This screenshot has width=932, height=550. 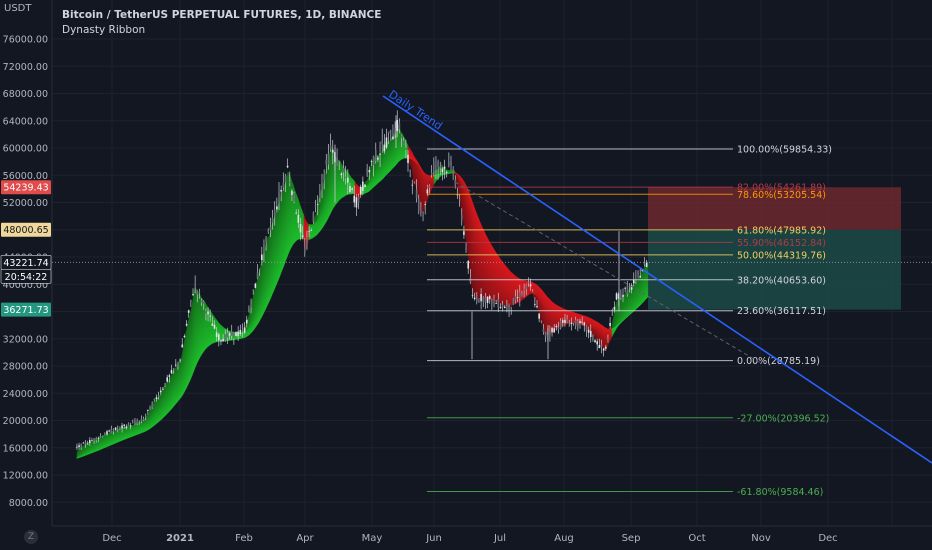 I want to click on price-tag-label: 48000.65, so click(x=25, y=230).